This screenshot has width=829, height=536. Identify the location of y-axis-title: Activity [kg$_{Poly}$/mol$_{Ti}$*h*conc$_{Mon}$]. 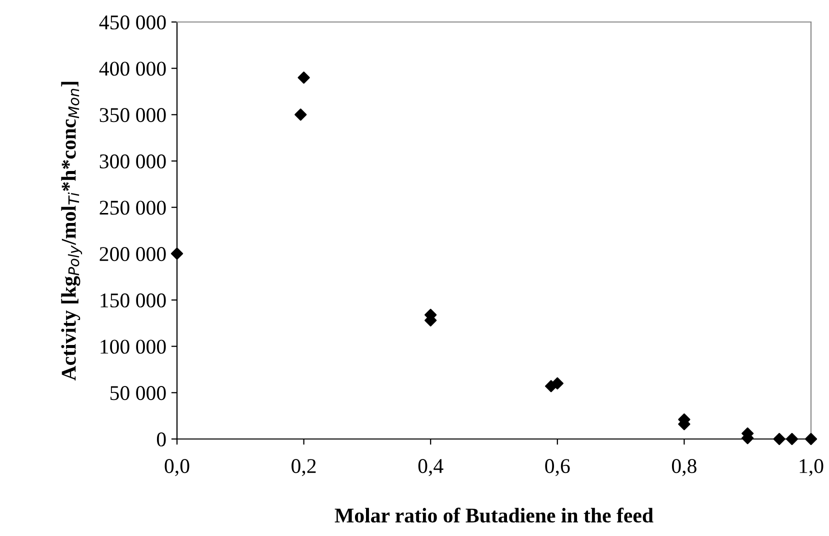
(71, 231).